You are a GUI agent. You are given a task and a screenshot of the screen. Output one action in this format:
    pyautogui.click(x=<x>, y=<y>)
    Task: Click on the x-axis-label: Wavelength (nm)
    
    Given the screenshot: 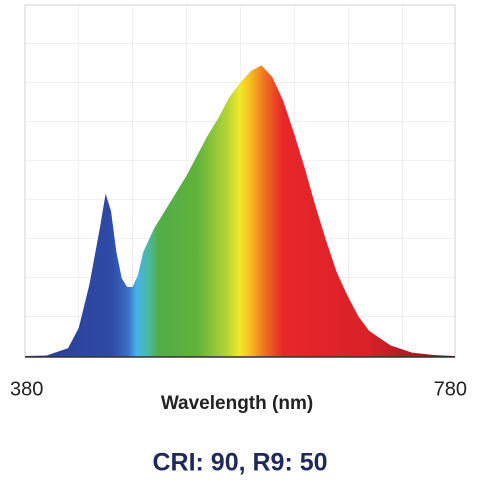 What is the action you would take?
    pyautogui.click(x=237, y=403)
    